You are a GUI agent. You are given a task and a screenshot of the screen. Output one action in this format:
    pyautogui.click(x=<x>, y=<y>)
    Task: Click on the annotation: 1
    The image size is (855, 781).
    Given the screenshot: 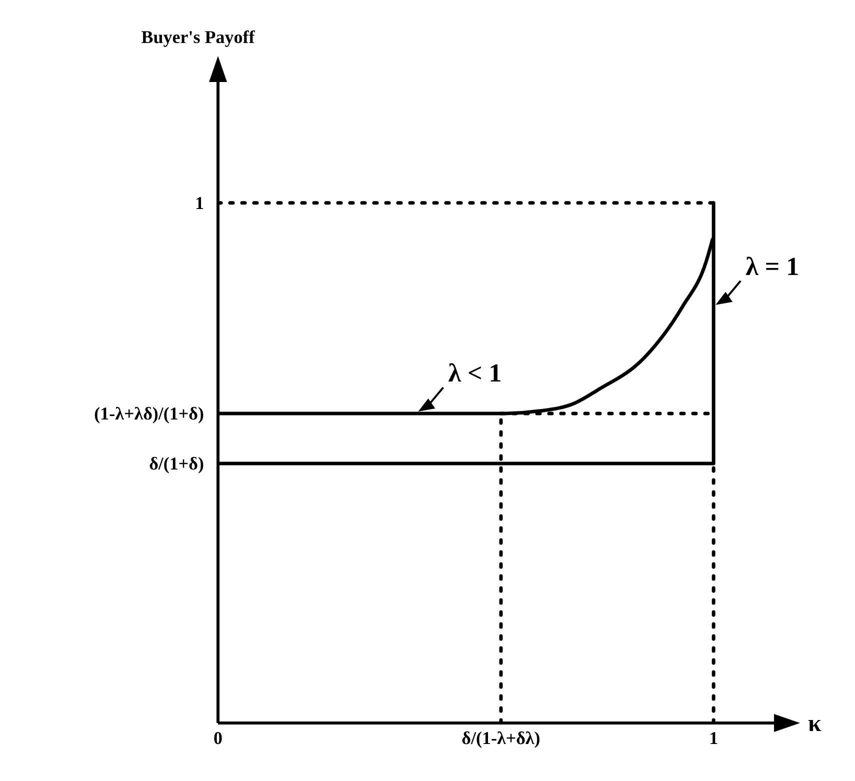 What is the action you would take?
    pyautogui.click(x=199, y=202)
    